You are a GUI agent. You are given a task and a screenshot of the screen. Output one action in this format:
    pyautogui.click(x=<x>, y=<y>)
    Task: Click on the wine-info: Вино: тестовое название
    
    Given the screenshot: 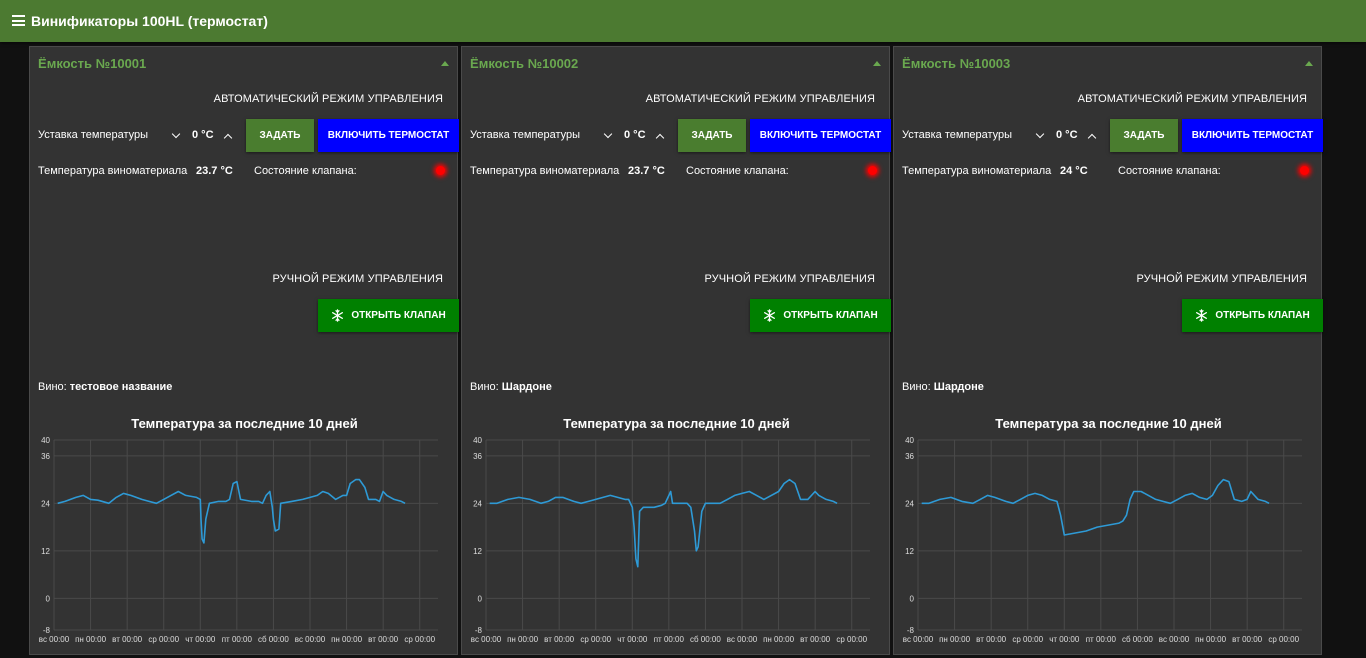 What is the action you would take?
    pyautogui.click(x=105, y=387)
    